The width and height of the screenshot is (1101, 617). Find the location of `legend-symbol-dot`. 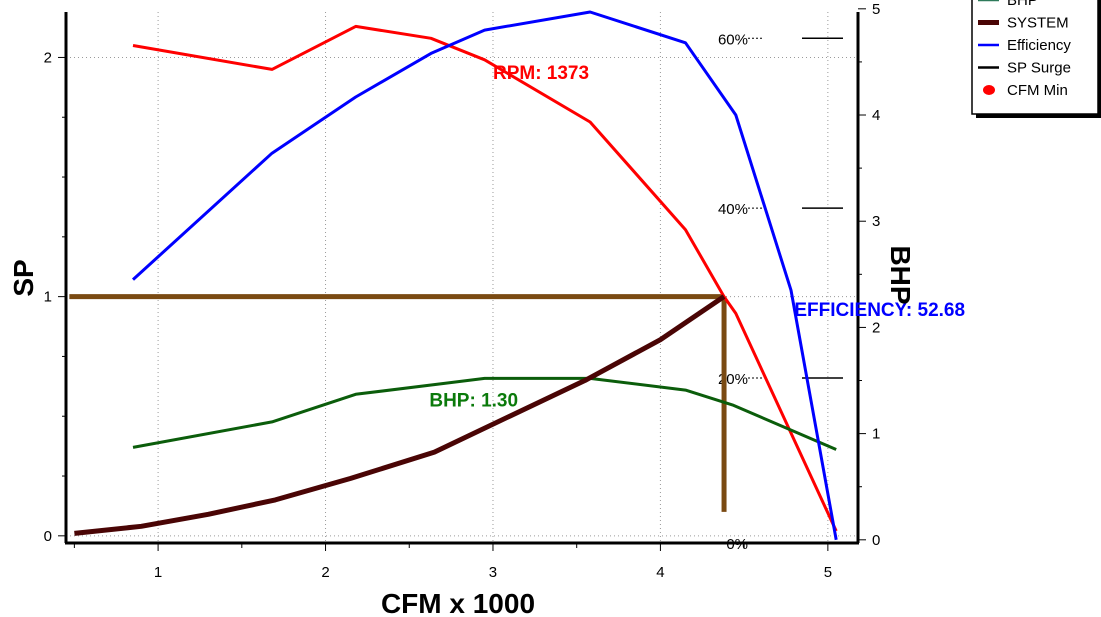

legend-symbol-dot is located at coordinates (989, 90).